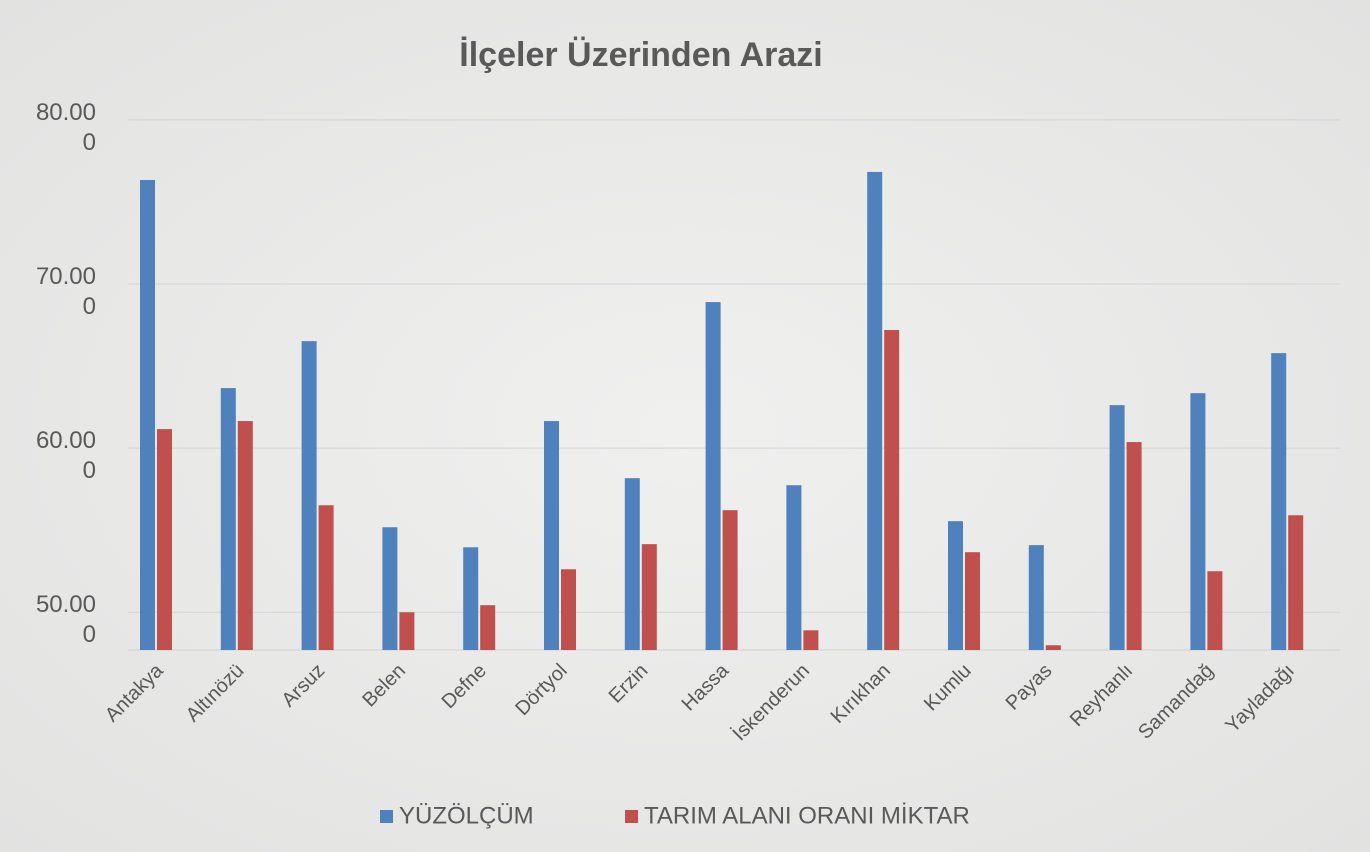 The width and height of the screenshot is (1370, 852). I want to click on x-tick-label: Yayladağı, so click(1259, 698).